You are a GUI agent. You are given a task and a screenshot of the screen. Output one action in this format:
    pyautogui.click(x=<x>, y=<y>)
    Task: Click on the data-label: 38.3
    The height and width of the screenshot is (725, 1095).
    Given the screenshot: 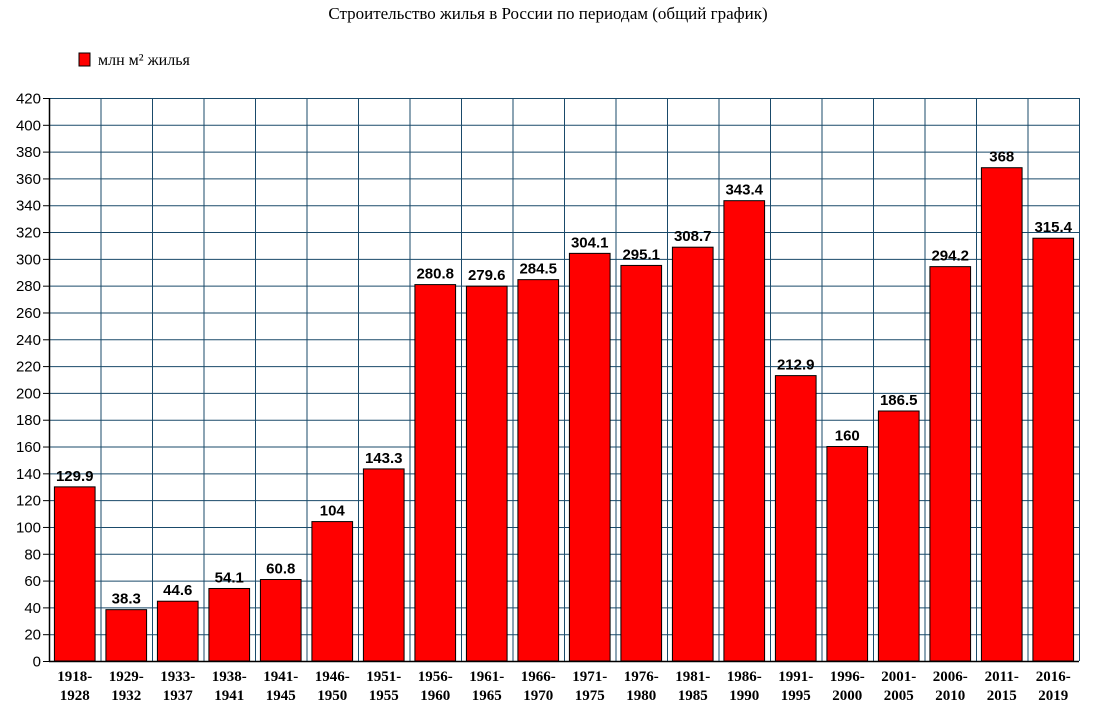 What is the action you would take?
    pyautogui.click(x=126, y=599)
    